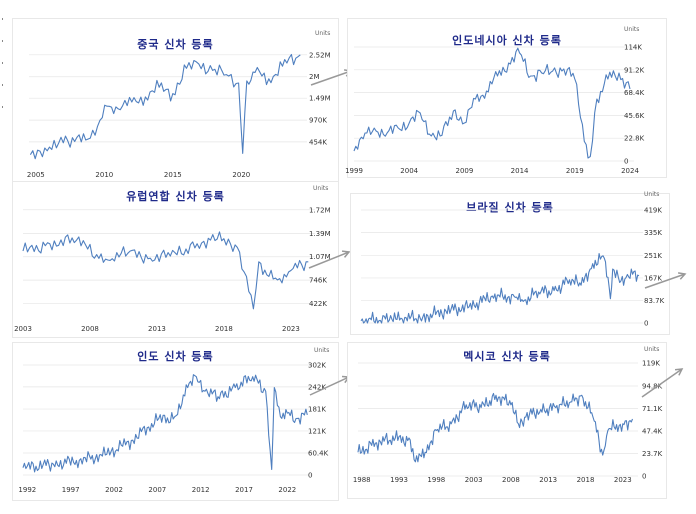 The image size is (696, 514). I want to click on x-tick-label: 2010, so click(104, 175).